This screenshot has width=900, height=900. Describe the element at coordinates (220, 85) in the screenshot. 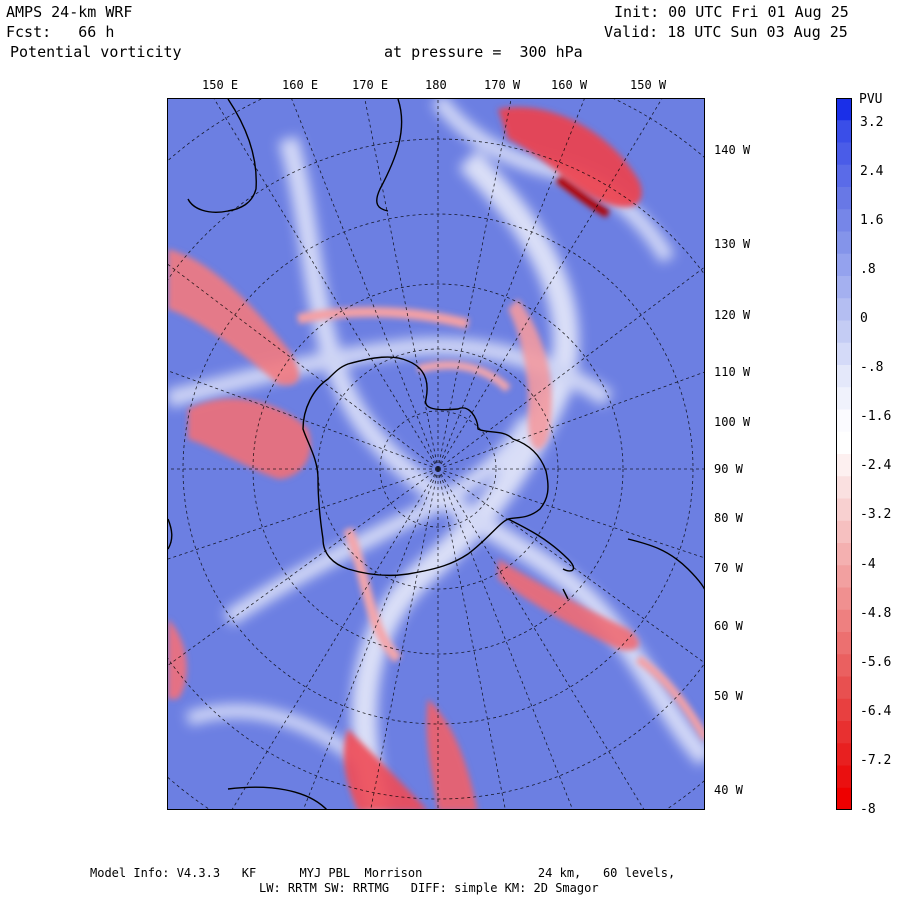

I see `lon-label-top: 150 E` at that location.